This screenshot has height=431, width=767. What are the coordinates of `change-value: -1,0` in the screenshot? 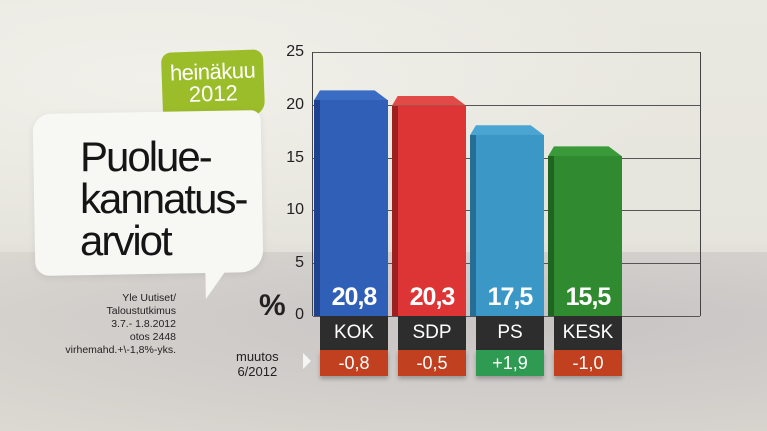 It's located at (588, 363).